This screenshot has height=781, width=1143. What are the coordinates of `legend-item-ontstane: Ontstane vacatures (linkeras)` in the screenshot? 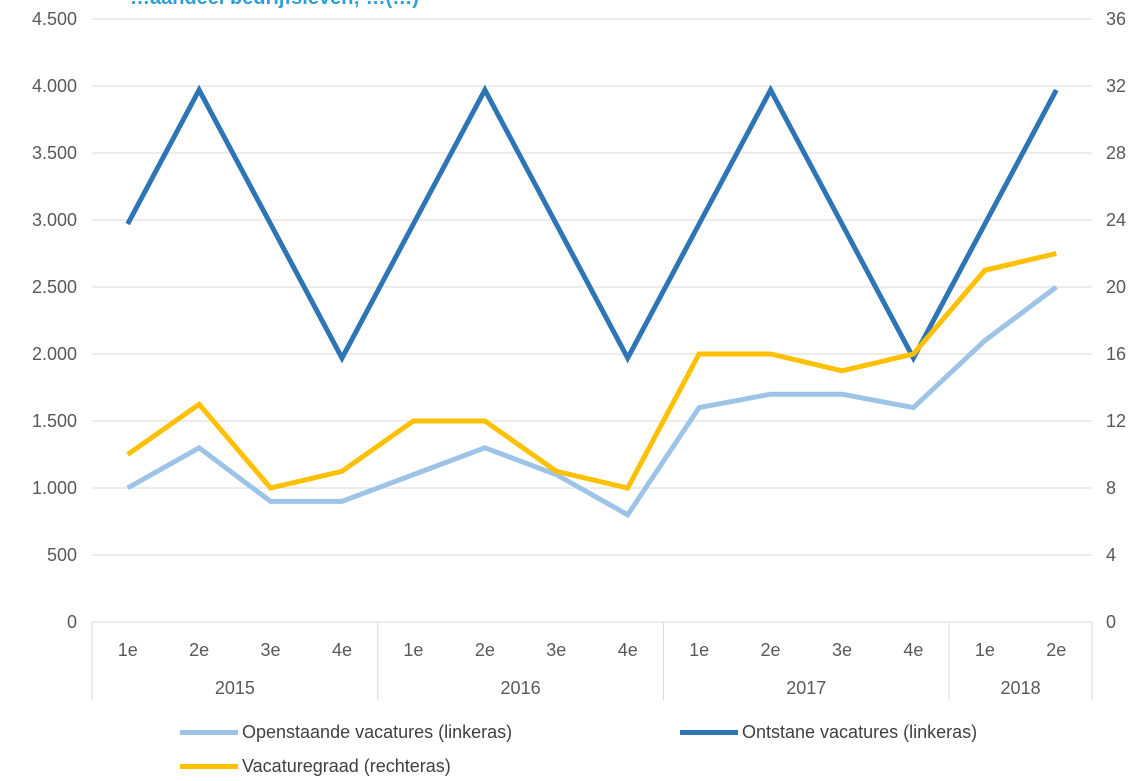 It's located at (828, 732).